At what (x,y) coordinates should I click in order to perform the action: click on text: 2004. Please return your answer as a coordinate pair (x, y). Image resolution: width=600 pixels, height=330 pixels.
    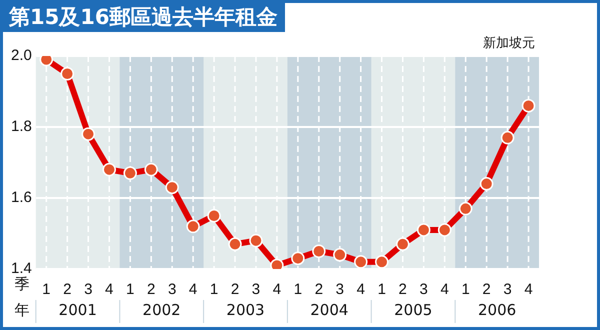
    Looking at the image, I should click on (329, 309).